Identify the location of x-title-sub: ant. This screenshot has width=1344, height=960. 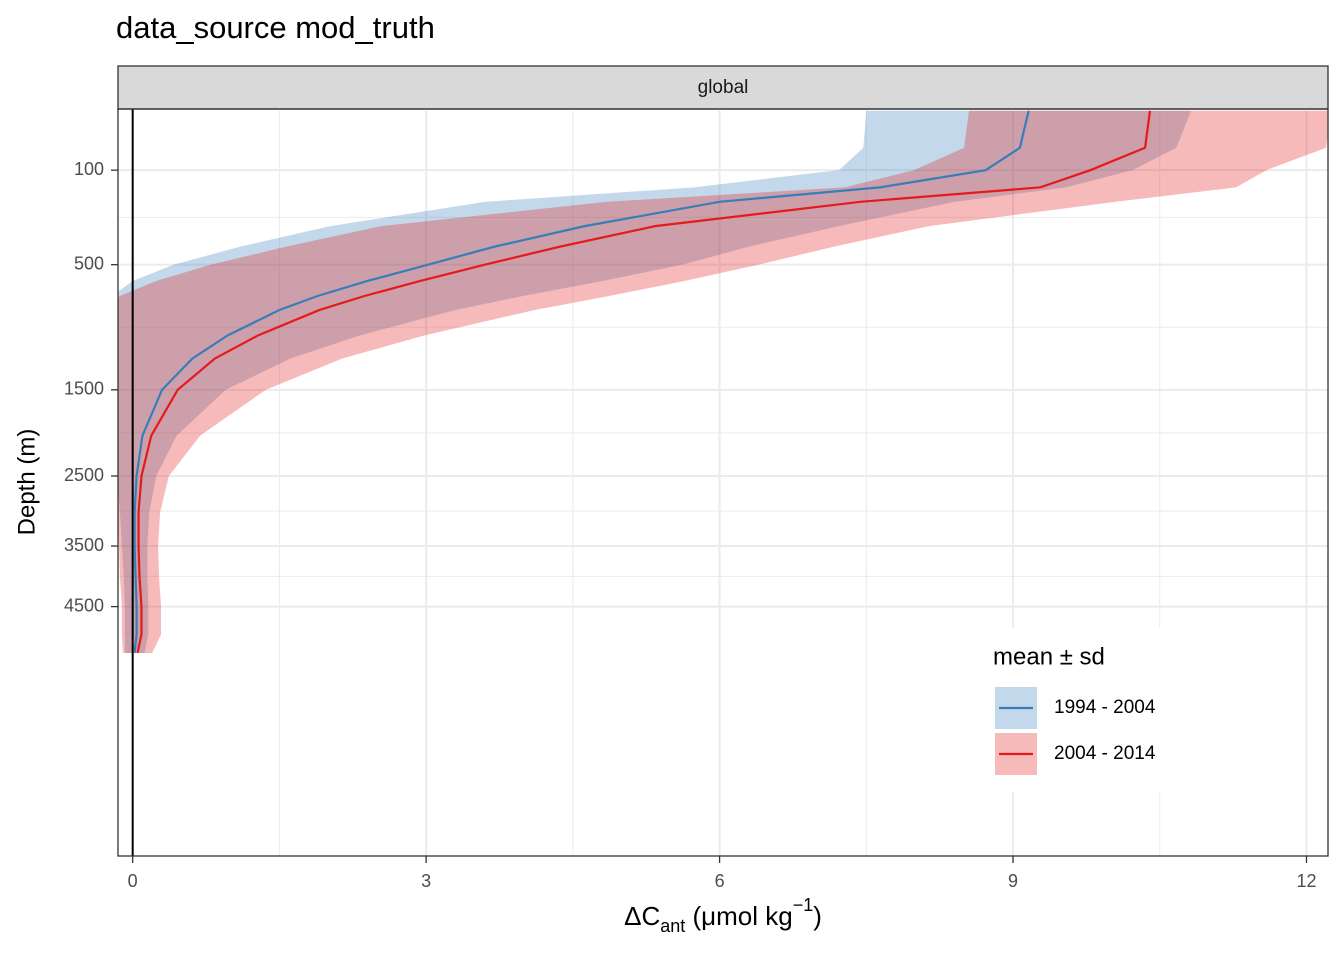
(672, 926).